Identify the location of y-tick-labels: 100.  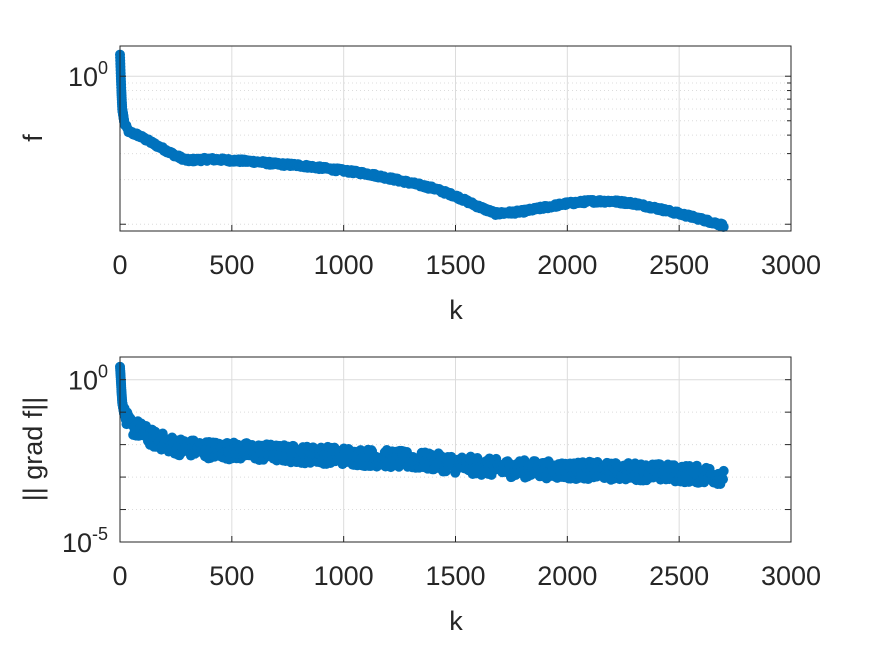
(88, 75).